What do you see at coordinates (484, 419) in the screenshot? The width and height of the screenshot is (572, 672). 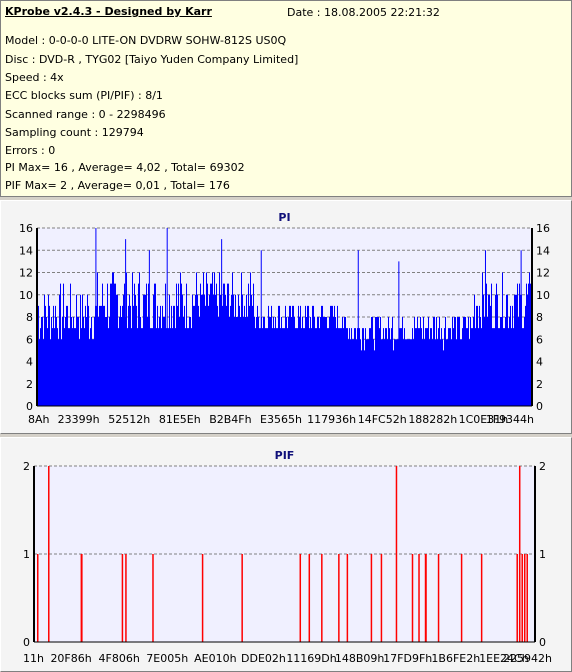 I see `x-tick-label: 1C0E31h` at bounding box center [484, 419].